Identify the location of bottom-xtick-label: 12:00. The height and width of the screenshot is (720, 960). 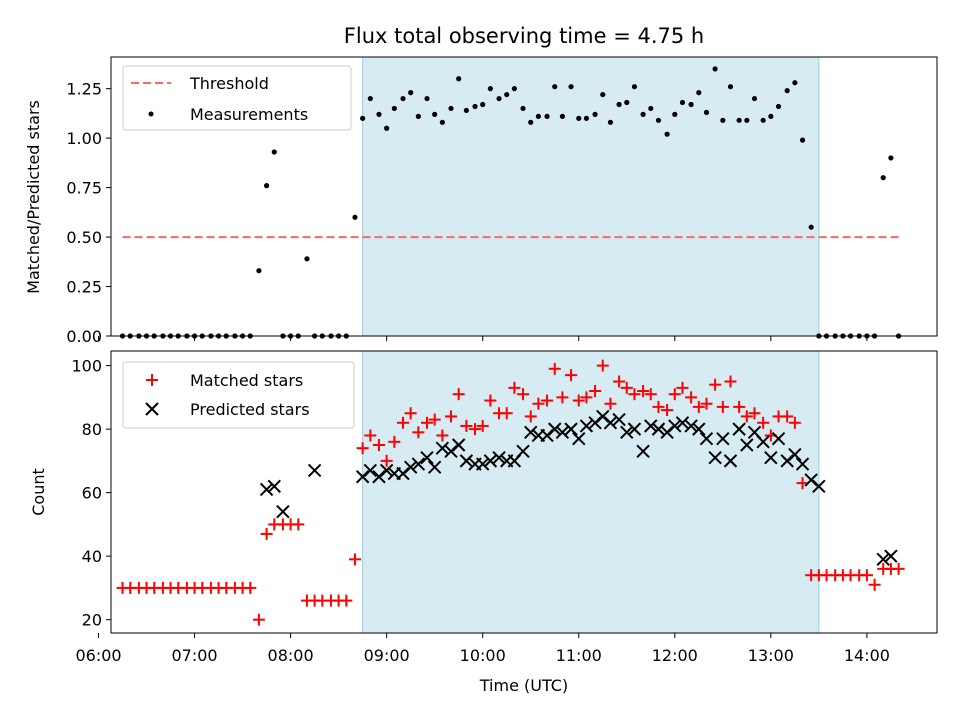
(675, 655).